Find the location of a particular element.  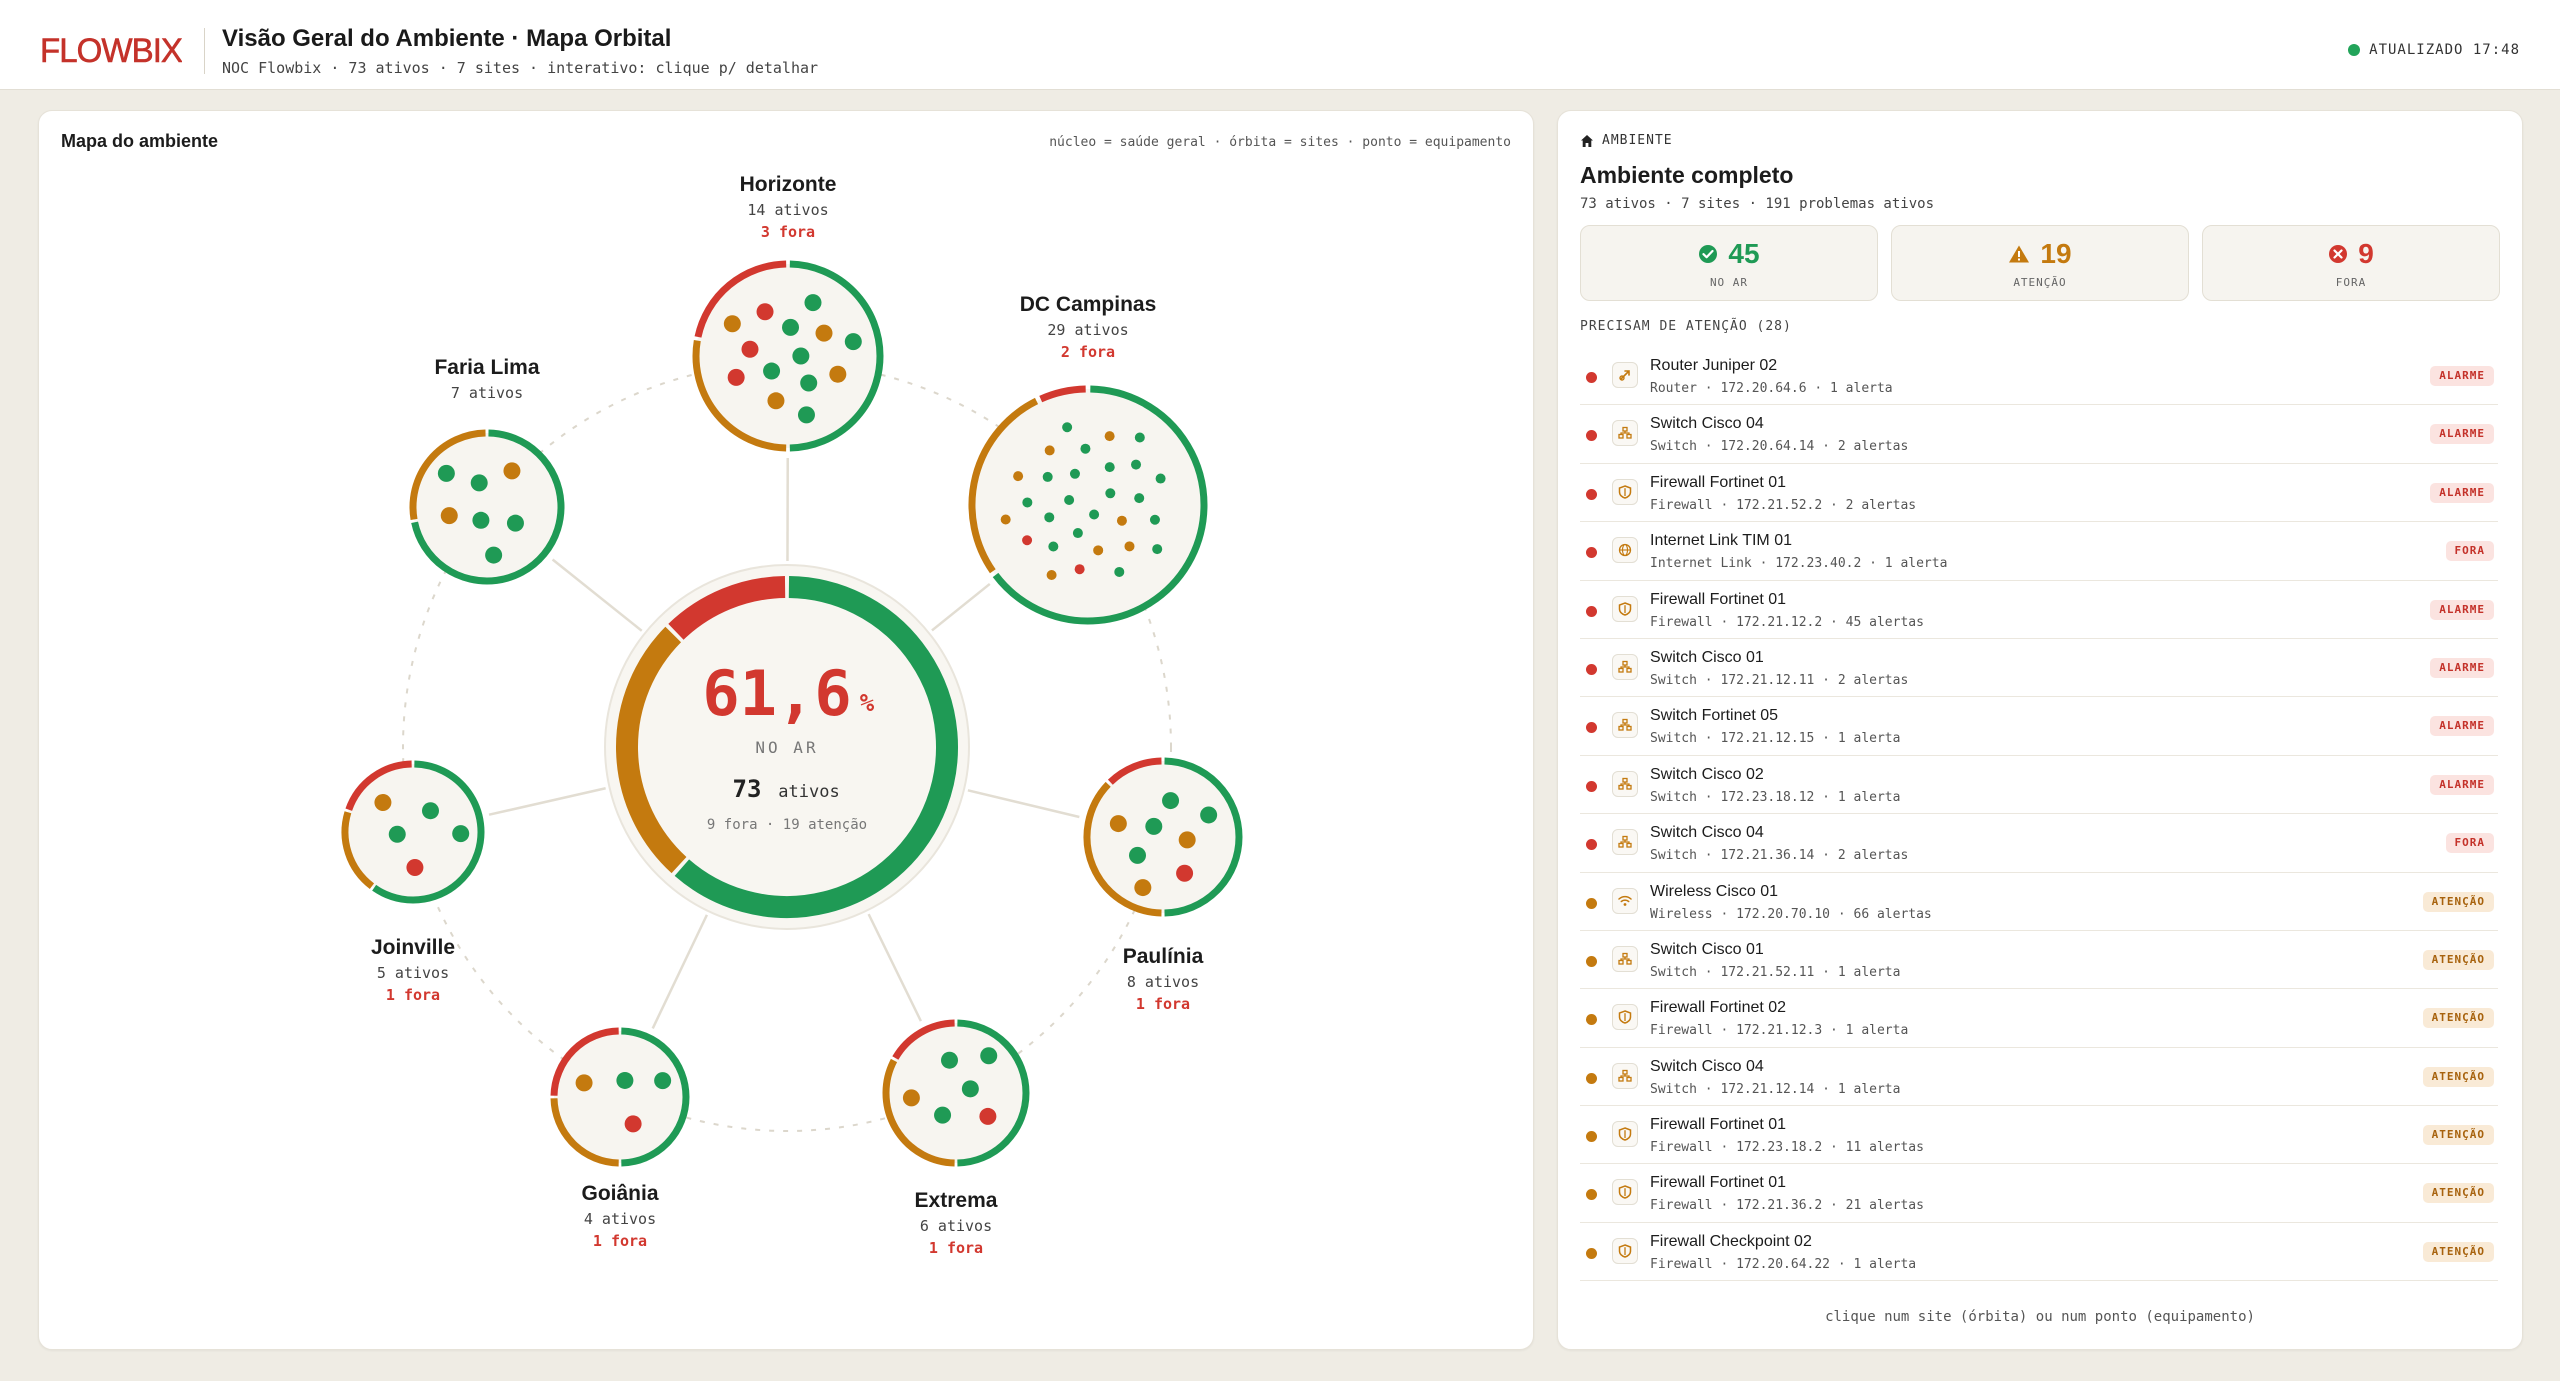

site-paul-nia is located at coordinates (1163, 837).